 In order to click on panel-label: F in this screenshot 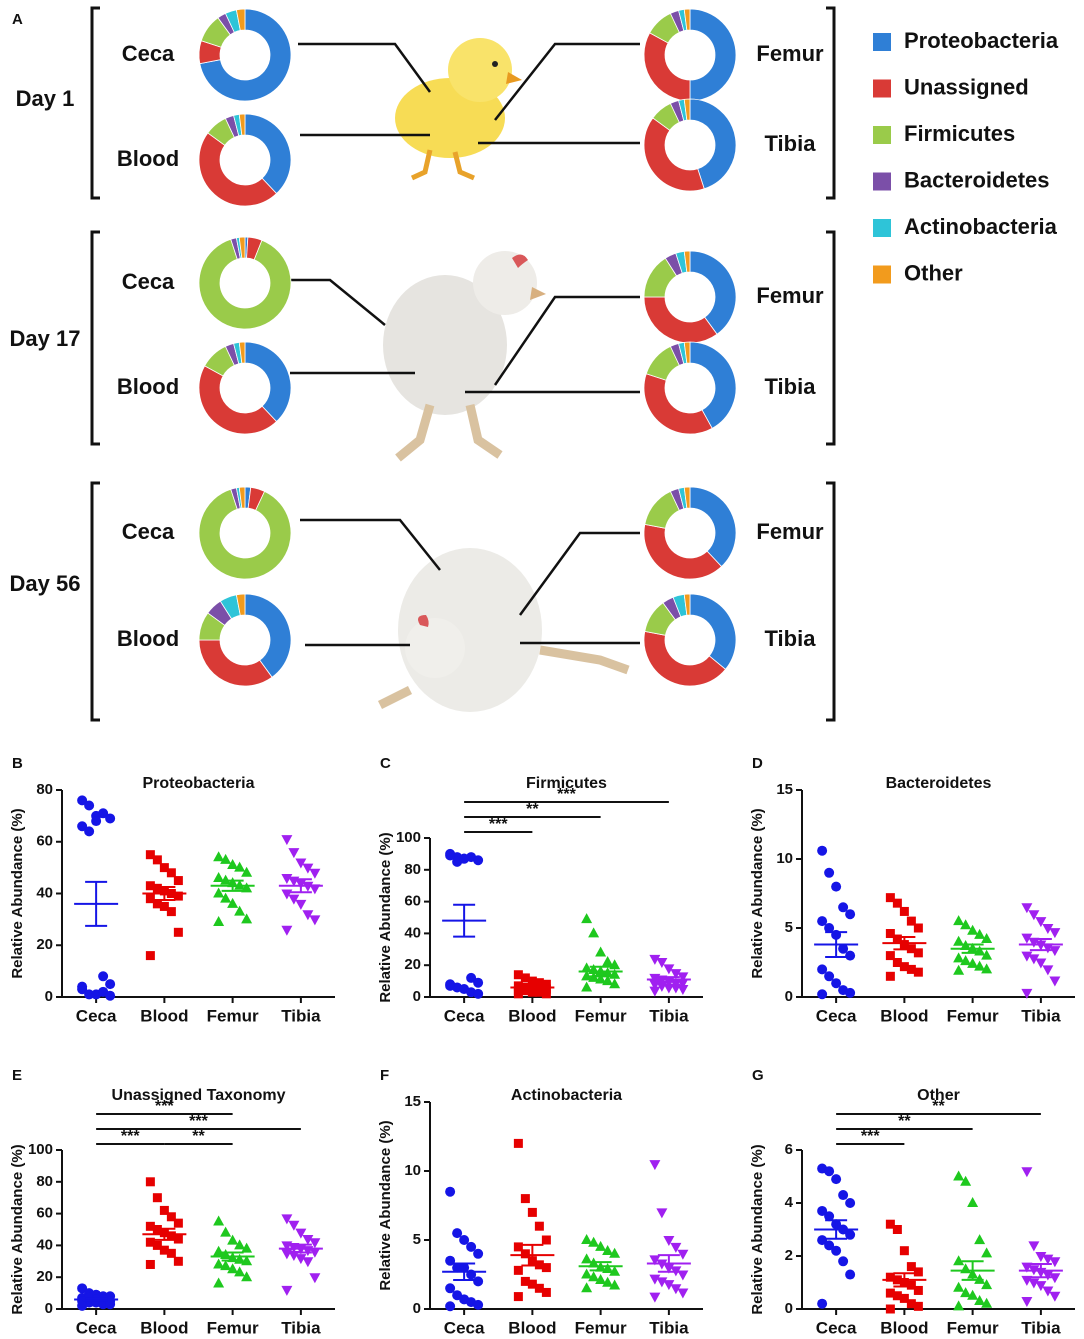, I will do `click(384, 1075)`.